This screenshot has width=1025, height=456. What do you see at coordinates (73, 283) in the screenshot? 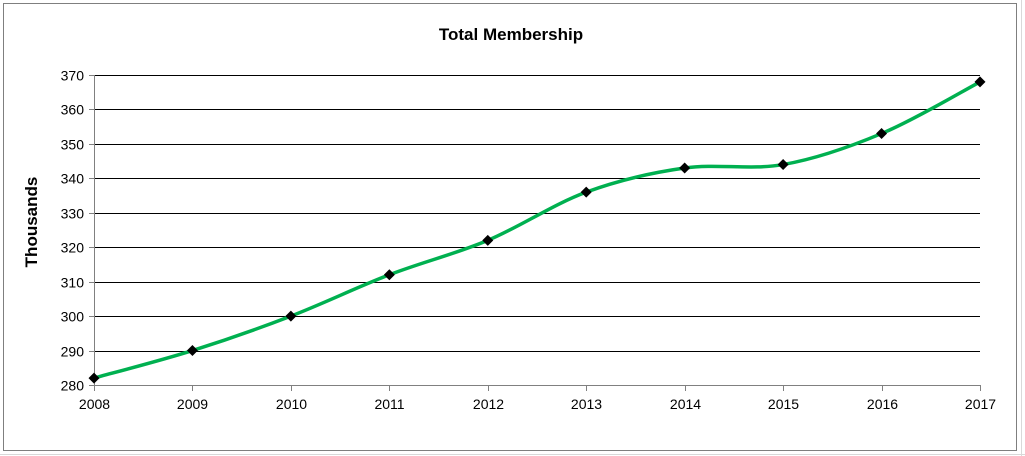
I see `y-tick-label: 310` at bounding box center [73, 283].